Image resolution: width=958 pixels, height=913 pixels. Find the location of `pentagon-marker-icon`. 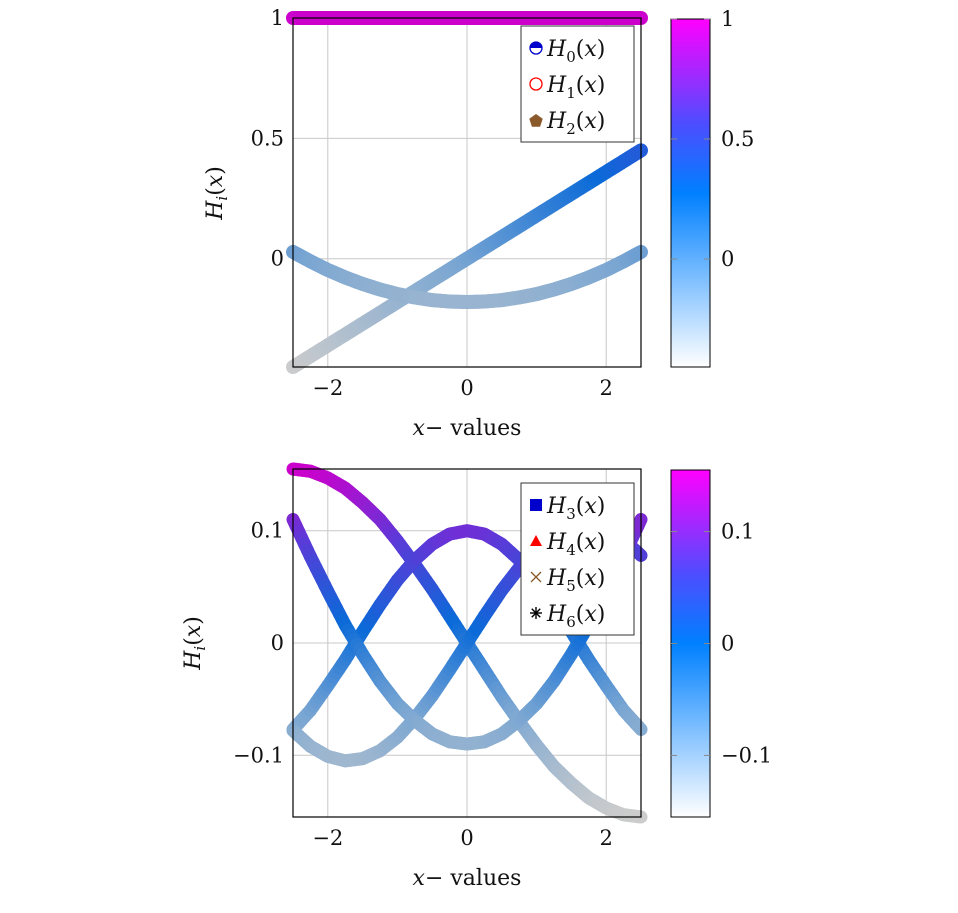

pentagon-marker-icon is located at coordinates (536, 120).